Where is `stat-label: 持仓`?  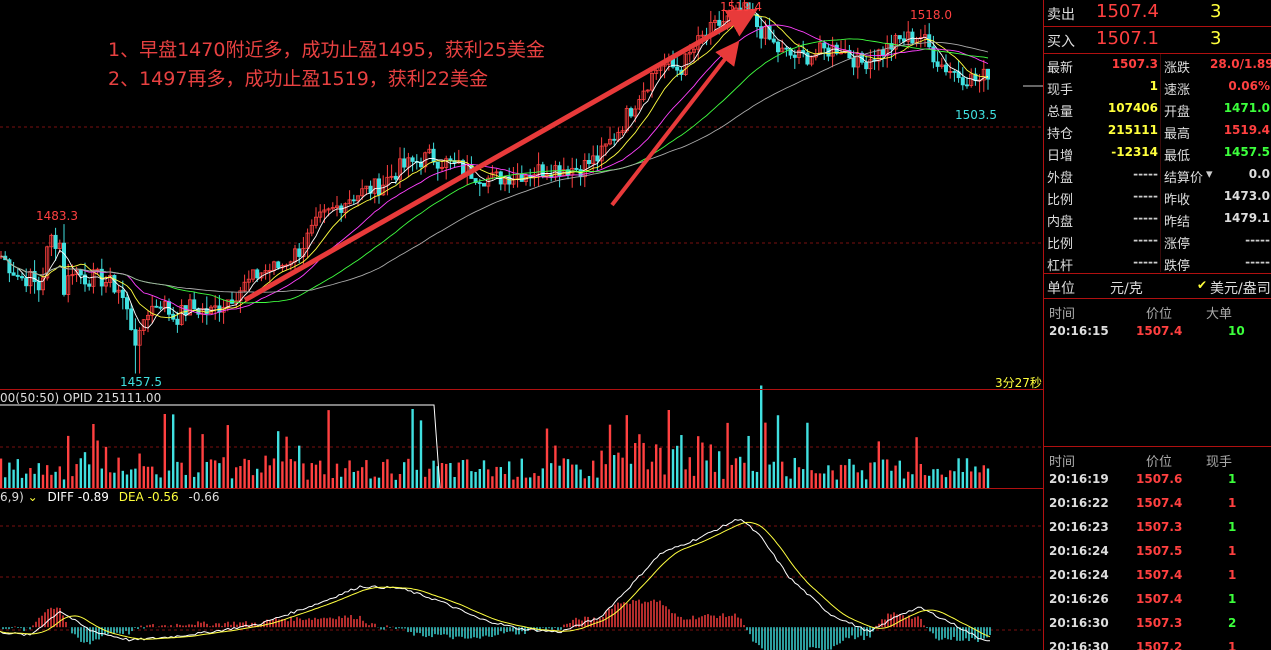 stat-label: 持仓 is located at coordinates (1060, 134).